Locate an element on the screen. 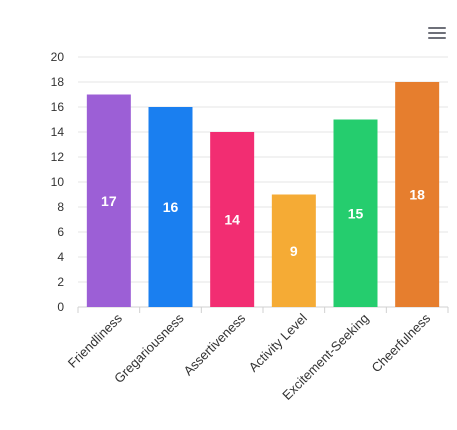 Image resolution: width=457 pixels, height=430 pixels. data-label: 16 is located at coordinates (171, 207).